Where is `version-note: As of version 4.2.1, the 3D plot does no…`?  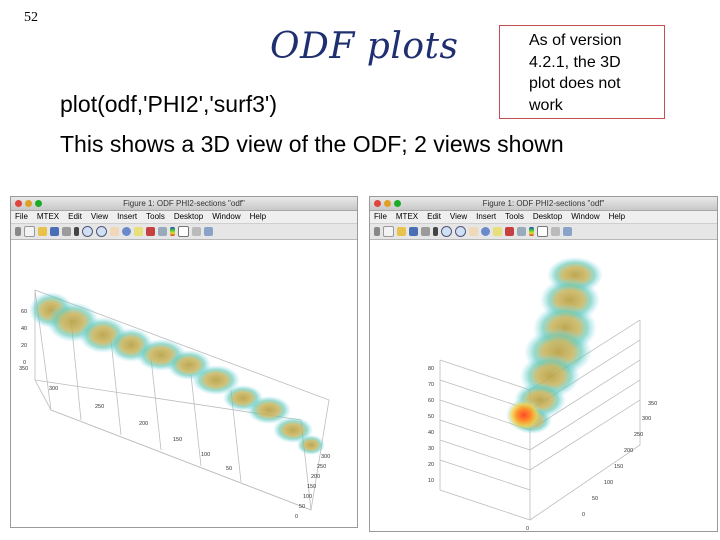 version-note: As of version 4.2.1, the 3D plot does no… is located at coordinates (582, 72).